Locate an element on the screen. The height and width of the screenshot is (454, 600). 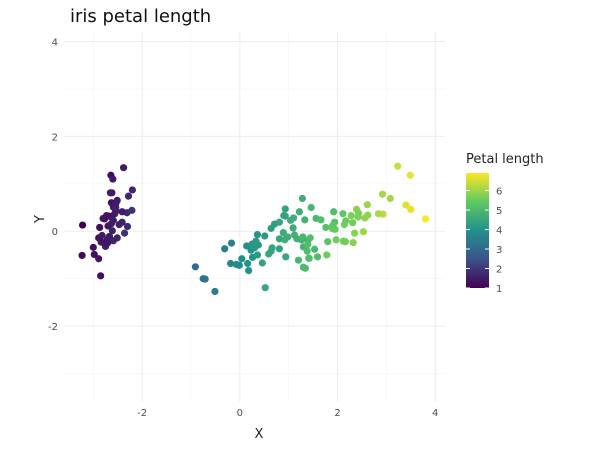
y-tick-label: 2 is located at coordinates (55, 137).